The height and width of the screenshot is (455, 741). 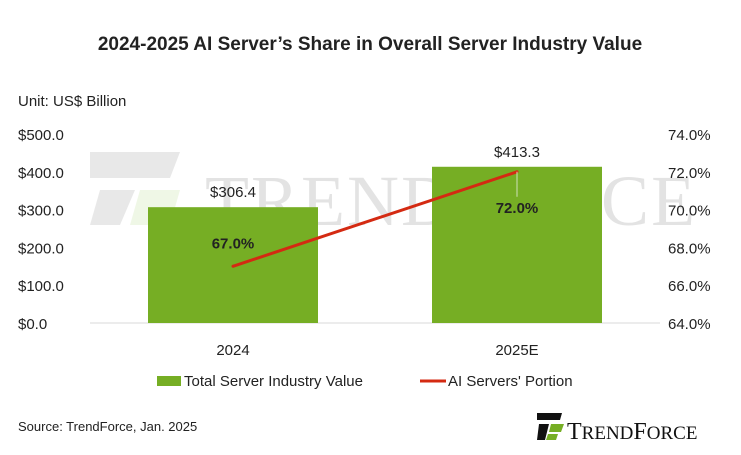 I want to click on left-tick-label: $500.0, so click(x=41, y=135).